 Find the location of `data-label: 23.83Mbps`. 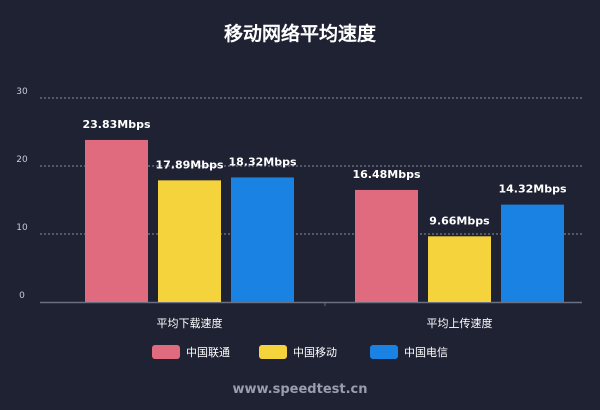

data-label: 23.83Mbps is located at coordinates (116, 124).